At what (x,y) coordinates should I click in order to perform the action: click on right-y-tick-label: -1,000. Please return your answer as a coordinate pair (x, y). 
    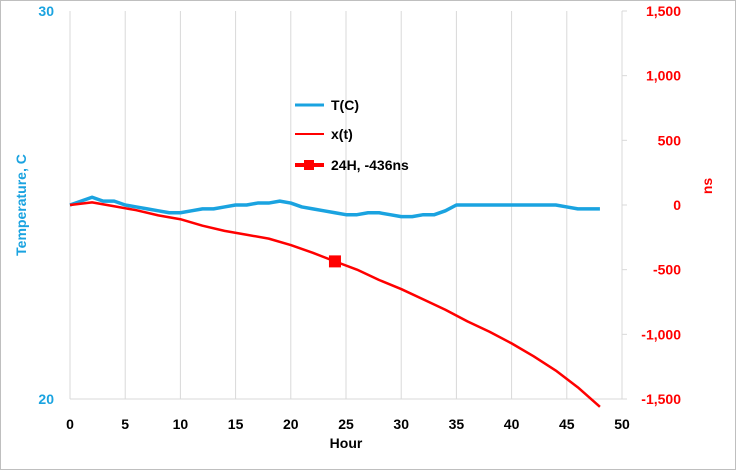
    Looking at the image, I should click on (661, 334).